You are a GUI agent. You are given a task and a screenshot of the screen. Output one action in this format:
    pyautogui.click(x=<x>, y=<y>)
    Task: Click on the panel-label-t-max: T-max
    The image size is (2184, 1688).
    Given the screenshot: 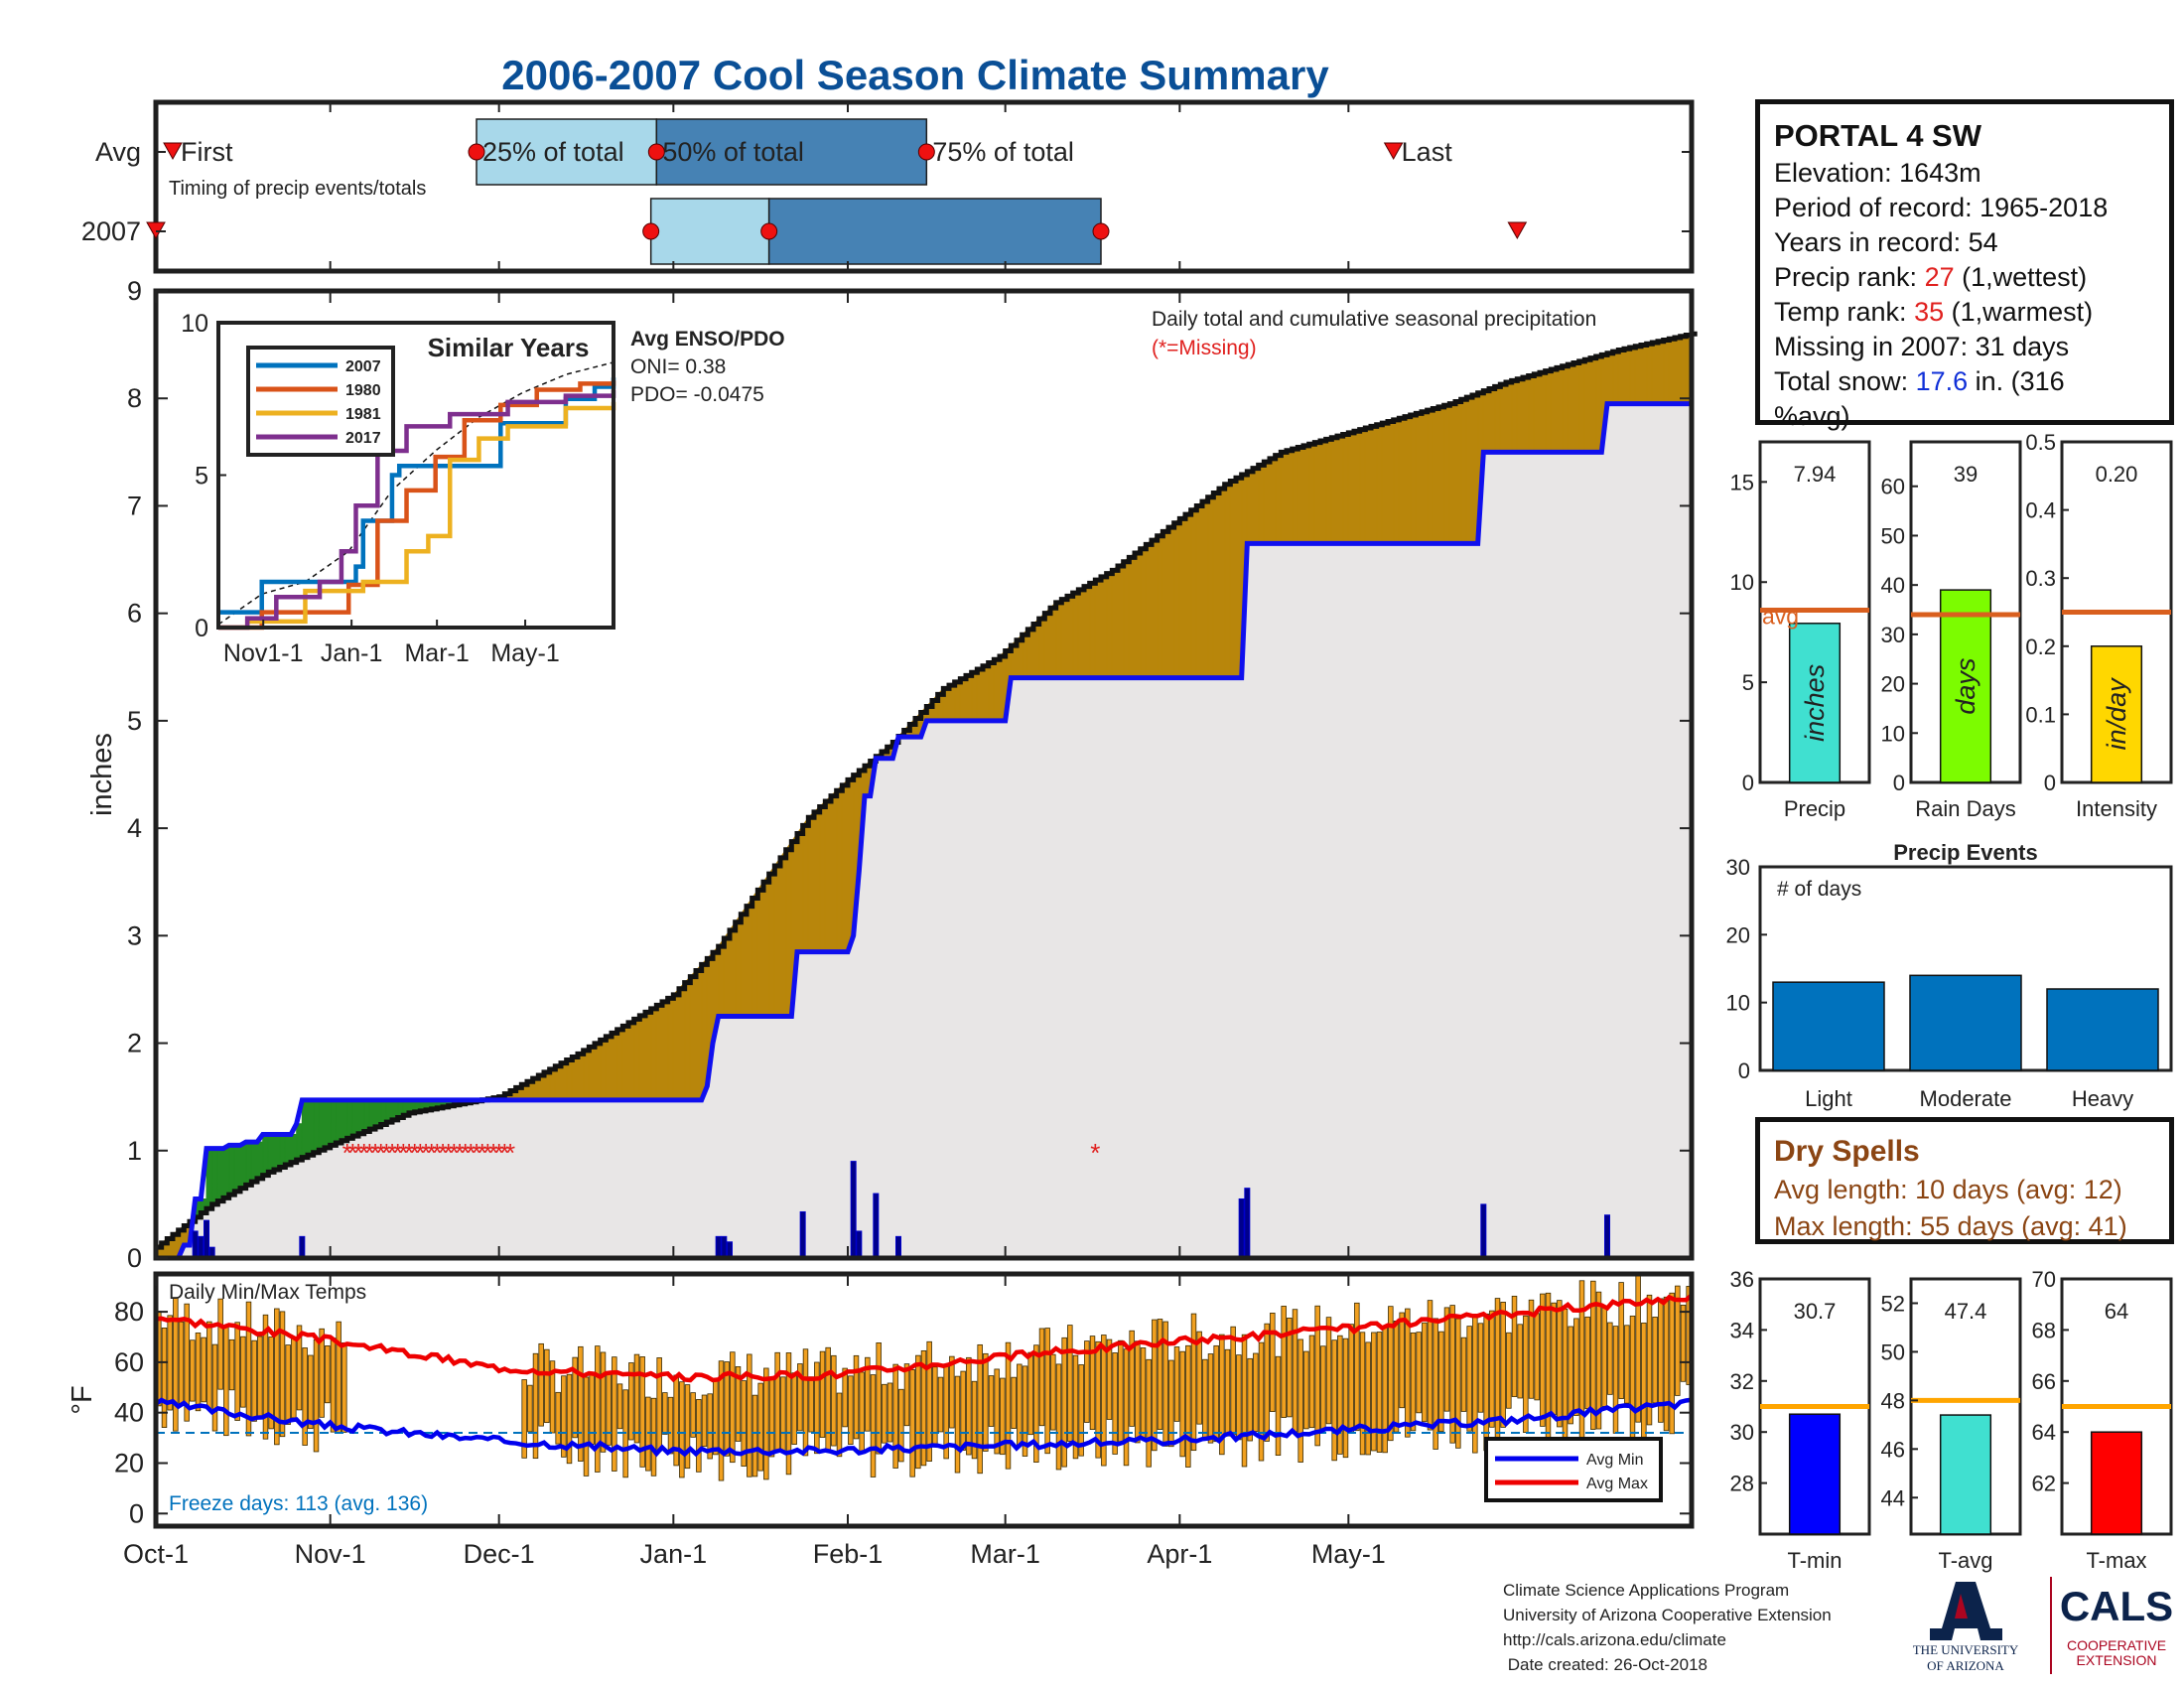 What is the action you would take?
    pyautogui.click(x=2116, y=1560)
    